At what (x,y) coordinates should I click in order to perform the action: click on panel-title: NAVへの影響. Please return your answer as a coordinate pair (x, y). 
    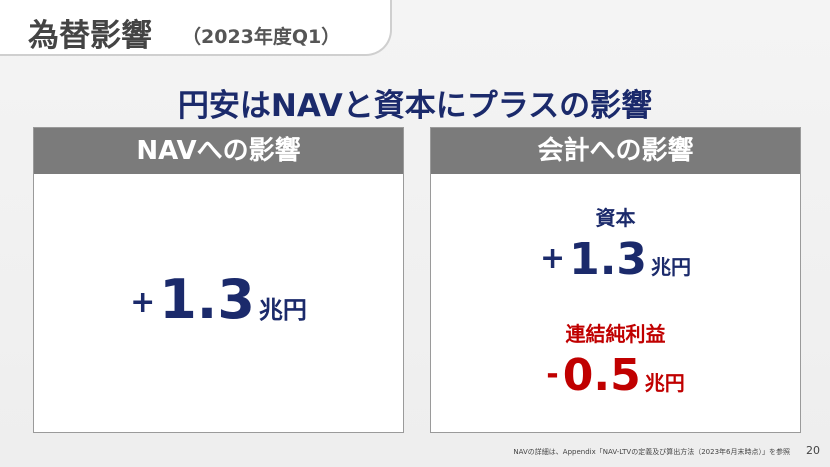
    Looking at the image, I should click on (218, 151).